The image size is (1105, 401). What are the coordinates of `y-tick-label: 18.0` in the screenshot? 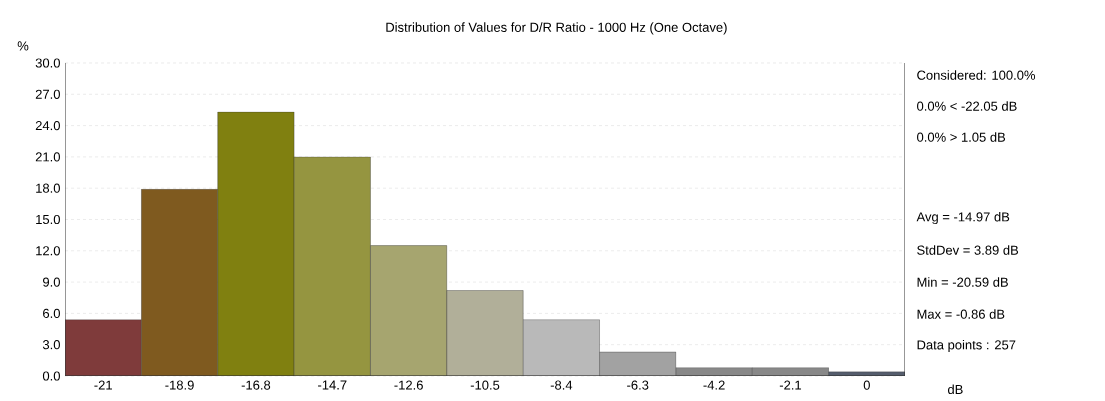 It's located at (48, 188).